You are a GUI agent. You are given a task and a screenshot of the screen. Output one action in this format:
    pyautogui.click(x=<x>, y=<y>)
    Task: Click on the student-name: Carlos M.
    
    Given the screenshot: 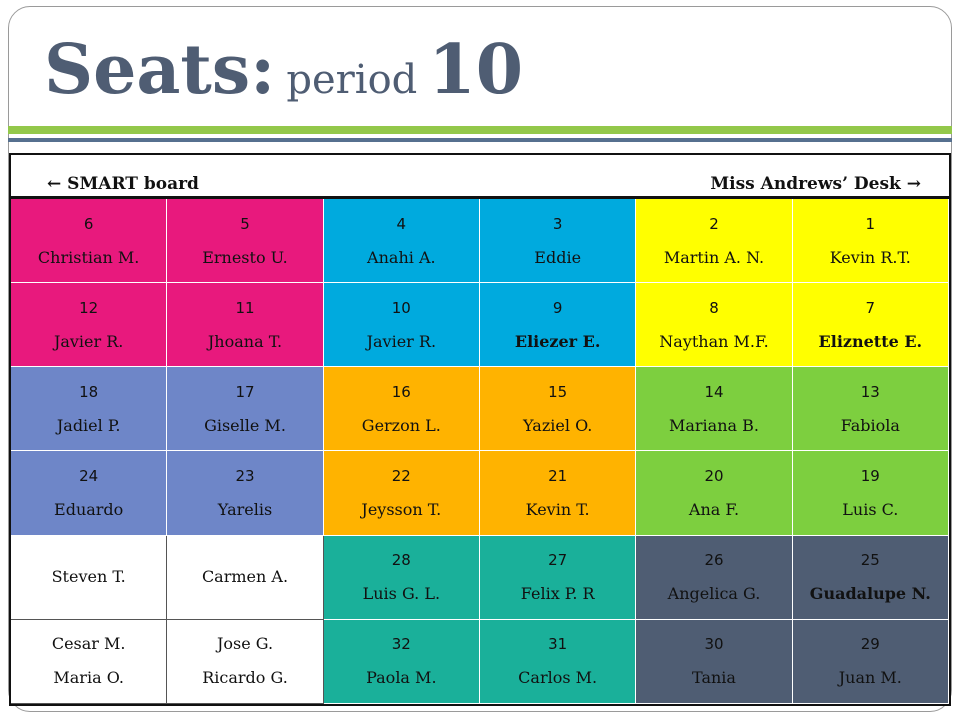 What is the action you would take?
    pyautogui.click(x=558, y=678)
    